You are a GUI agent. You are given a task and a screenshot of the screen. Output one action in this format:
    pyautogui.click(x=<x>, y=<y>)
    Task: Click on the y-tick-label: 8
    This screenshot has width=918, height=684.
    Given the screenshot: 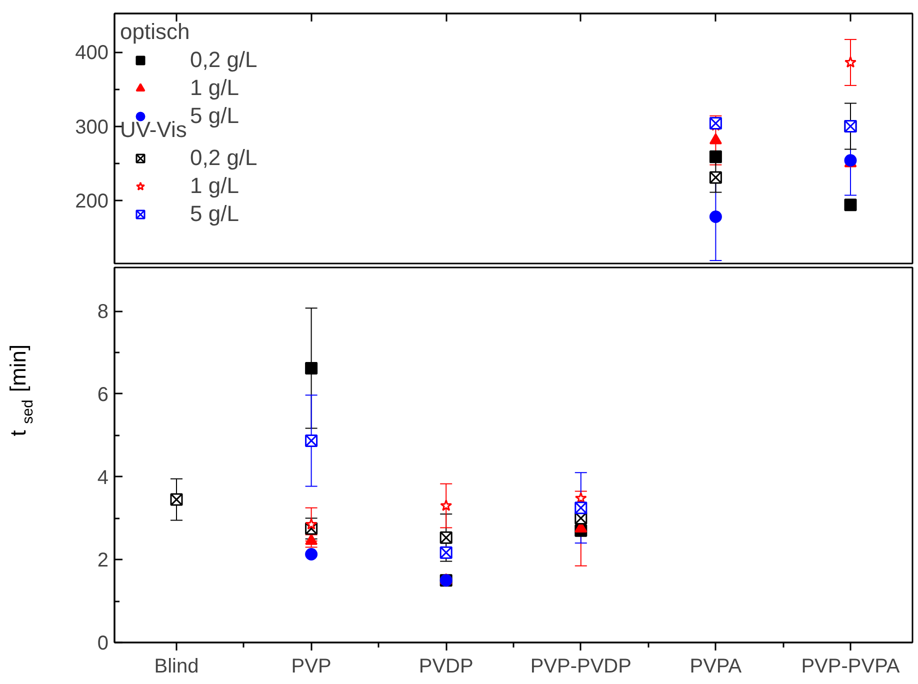 What is the action you would take?
    pyautogui.click(x=102, y=312)
    